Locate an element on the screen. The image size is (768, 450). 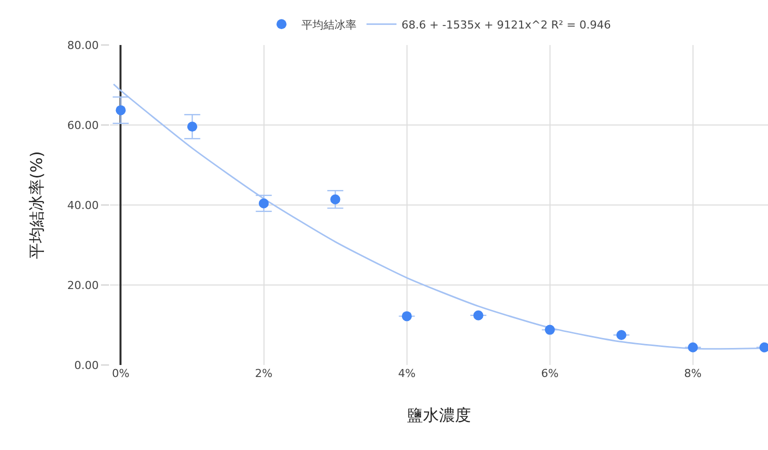
y-tick-label: 20.00 is located at coordinates (83, 285).